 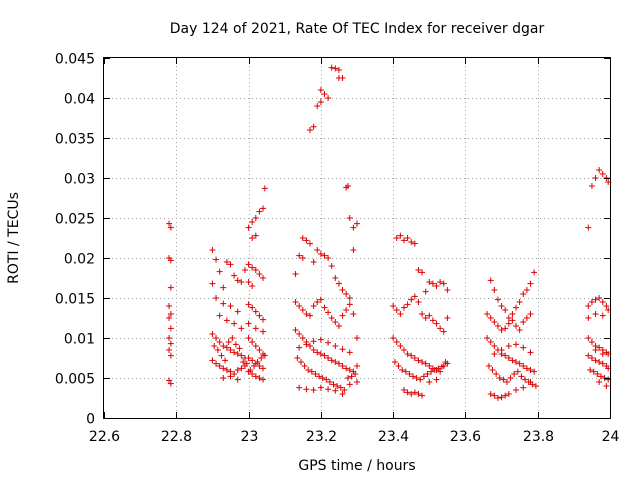 I want to click on x-tick-label: 23.2, so click(x=321, y=437).